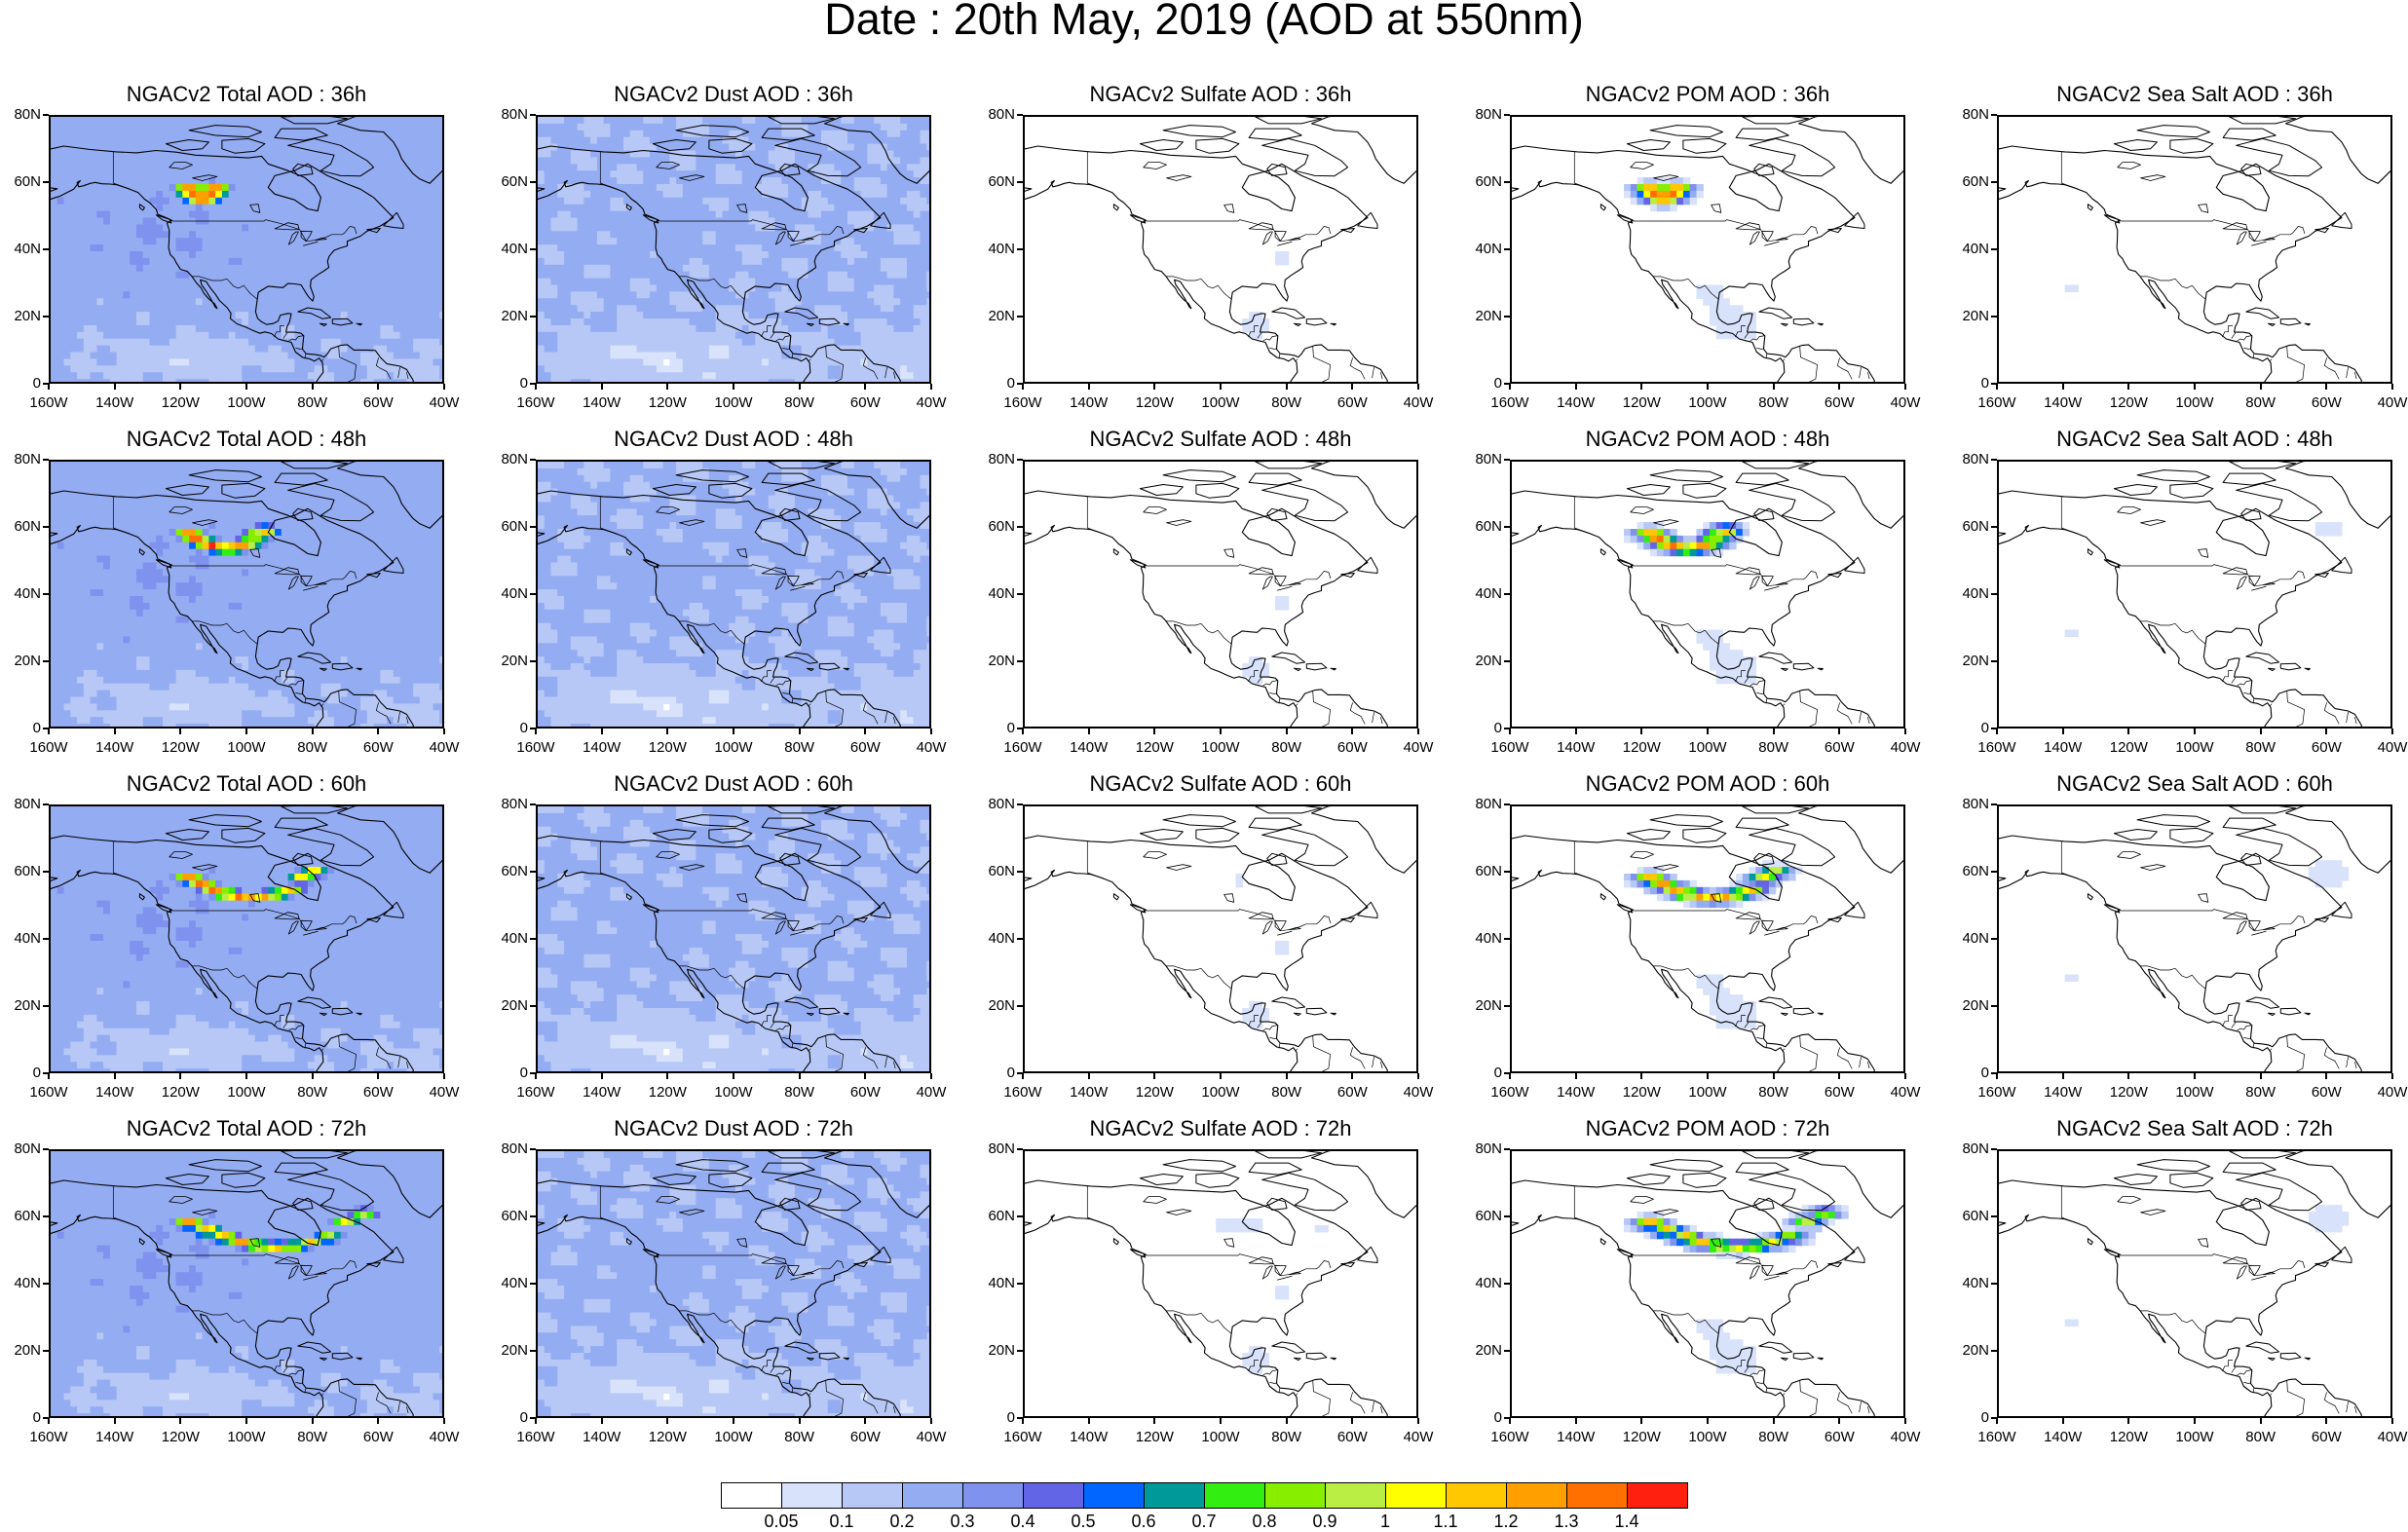 The height and width of the screenshot is (1532, 2408). What do you see at coordinates (993, 1495) in the screenshot?
I see `colorbar-swatch` at bounding box center [993, 1495].